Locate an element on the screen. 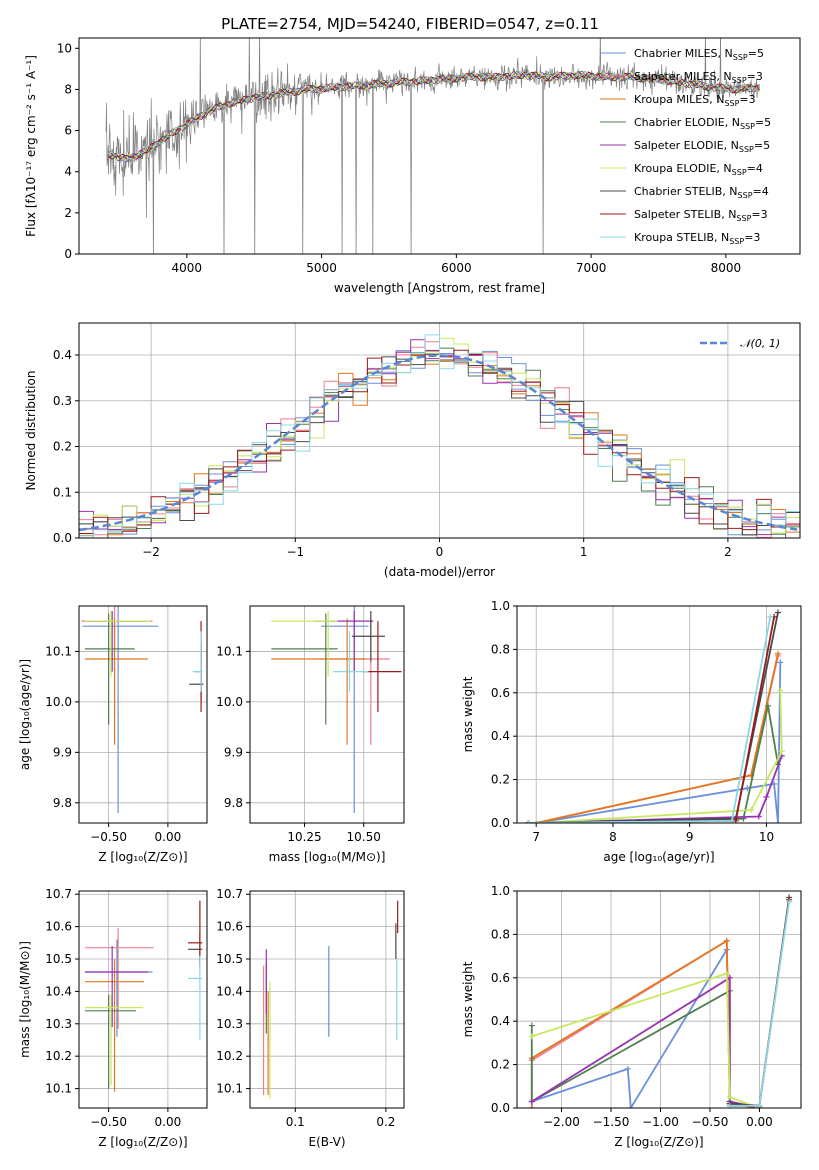  y-tick-label: 2 is located at coordinates (68, 213).